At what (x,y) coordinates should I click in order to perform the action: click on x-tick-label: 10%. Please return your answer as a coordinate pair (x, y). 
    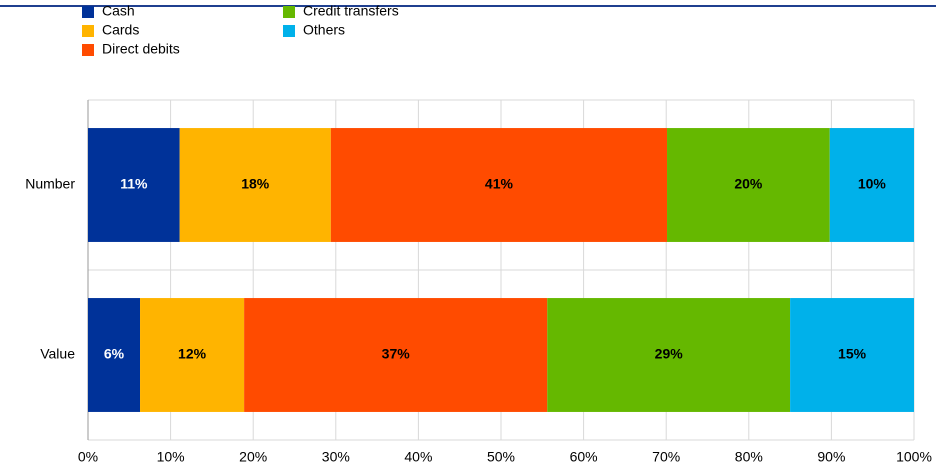
    Looking at the image, I should click on (171, 457).